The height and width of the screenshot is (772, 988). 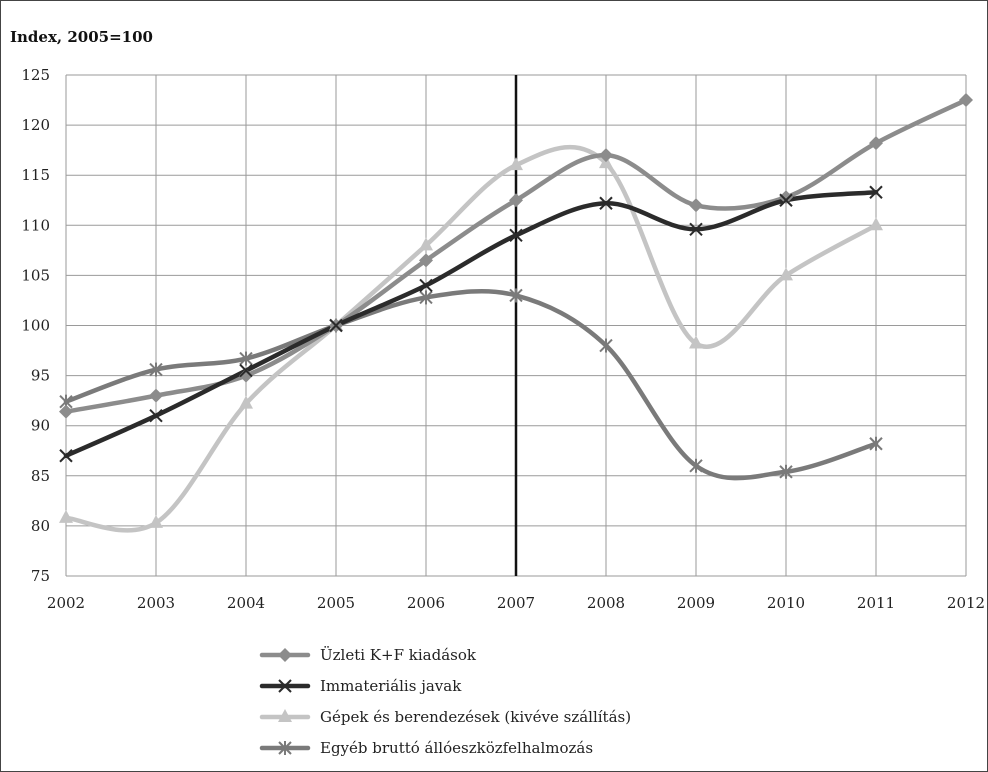 What do you see at coordinates (40, 376) in the screenshot?
I see `y-tick-label: 95` at bounding box center [40, 376].